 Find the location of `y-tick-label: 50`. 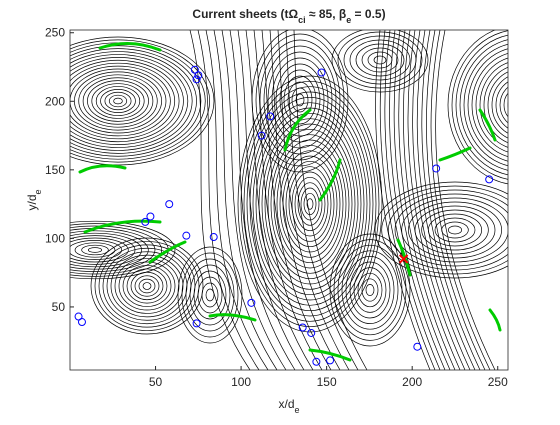

y-tick-label: 50 is located at coordinates (59, 307).